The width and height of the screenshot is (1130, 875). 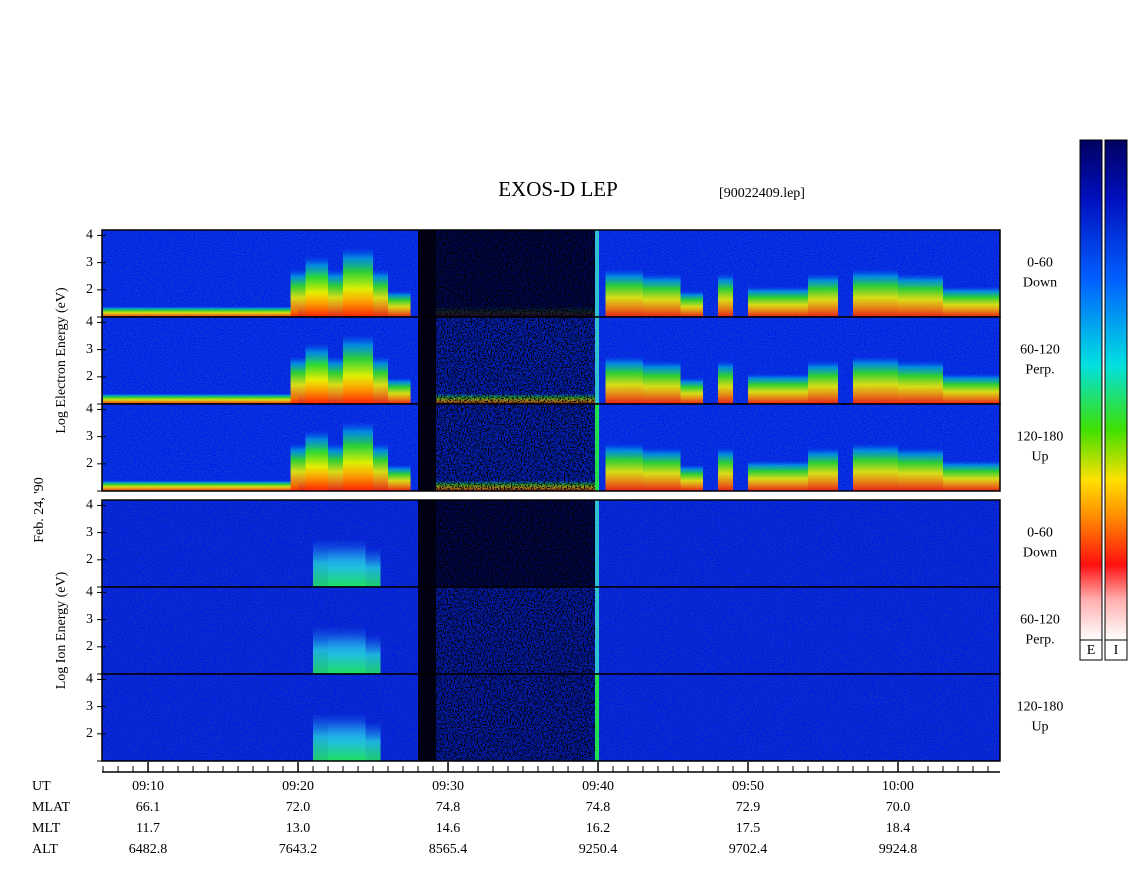 What do you see at coordinates (61, 630) in the screenshot?
I see `y-axis-label: Log Ion Energy (eV)` at bounding box center [61, 630].